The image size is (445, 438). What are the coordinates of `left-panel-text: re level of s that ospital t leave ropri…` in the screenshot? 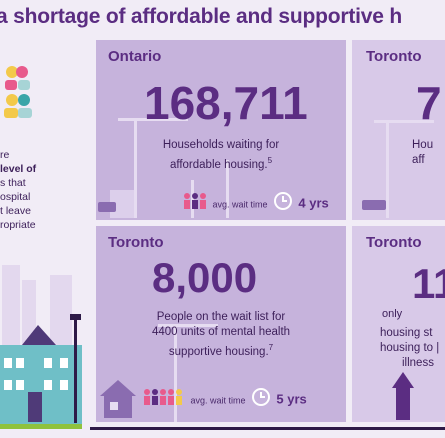 It's located at (18, 190).